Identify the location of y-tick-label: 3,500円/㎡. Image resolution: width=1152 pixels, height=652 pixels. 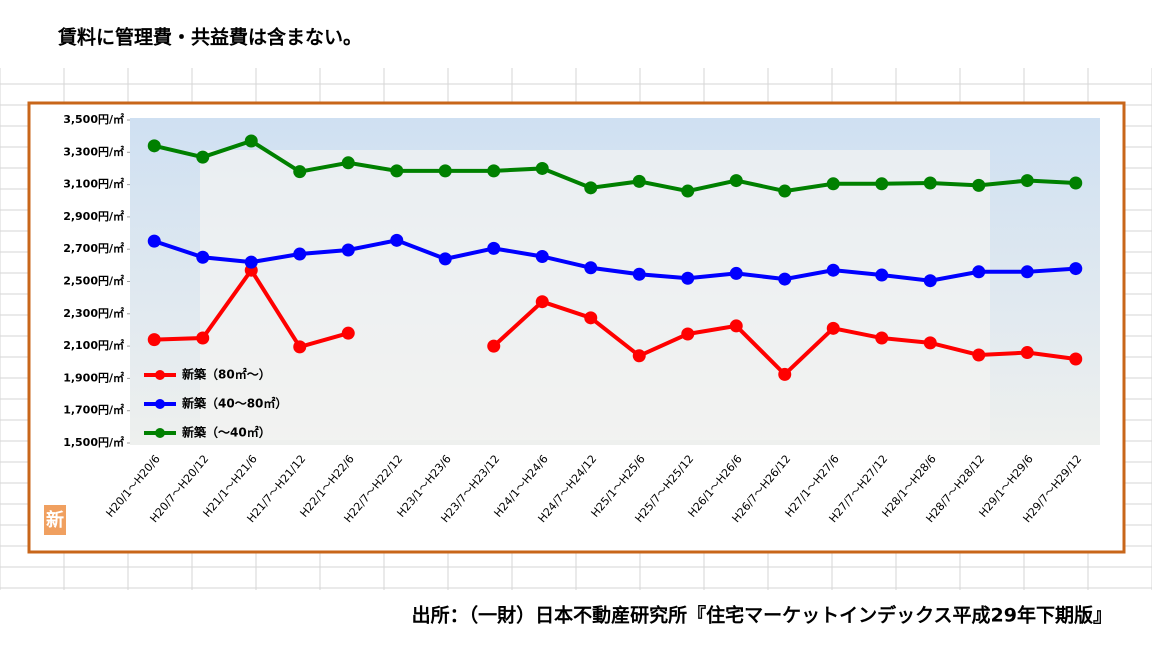
(93, 119).